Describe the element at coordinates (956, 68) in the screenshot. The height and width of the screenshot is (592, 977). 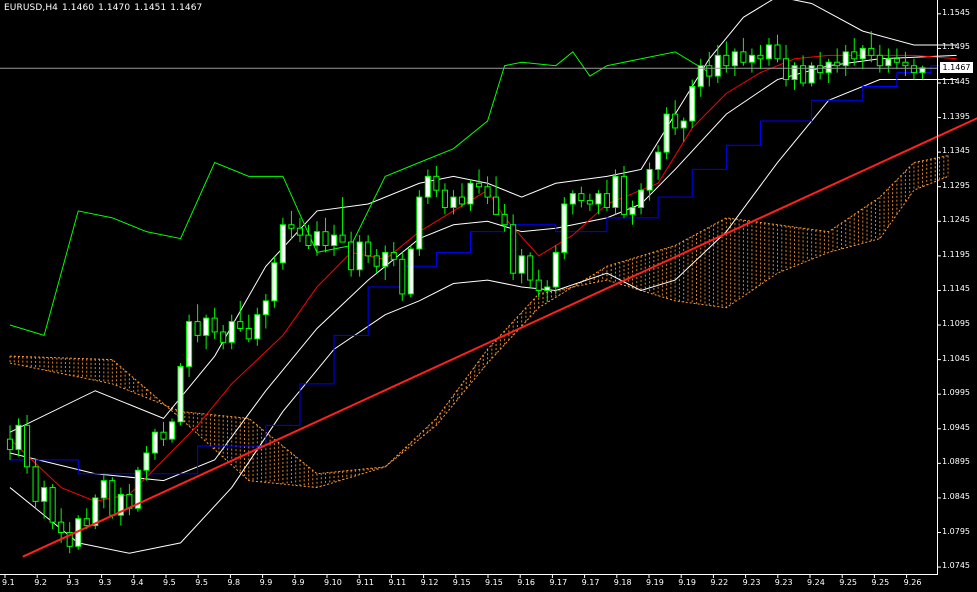
I see `current-price-marker: 1.1467` at that location.